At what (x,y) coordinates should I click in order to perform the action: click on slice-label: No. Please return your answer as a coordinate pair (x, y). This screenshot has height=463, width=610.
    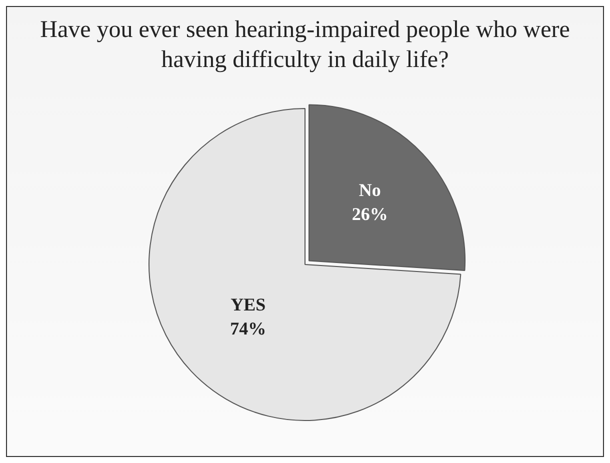
    Looking at the image, I should click on (369, 190).